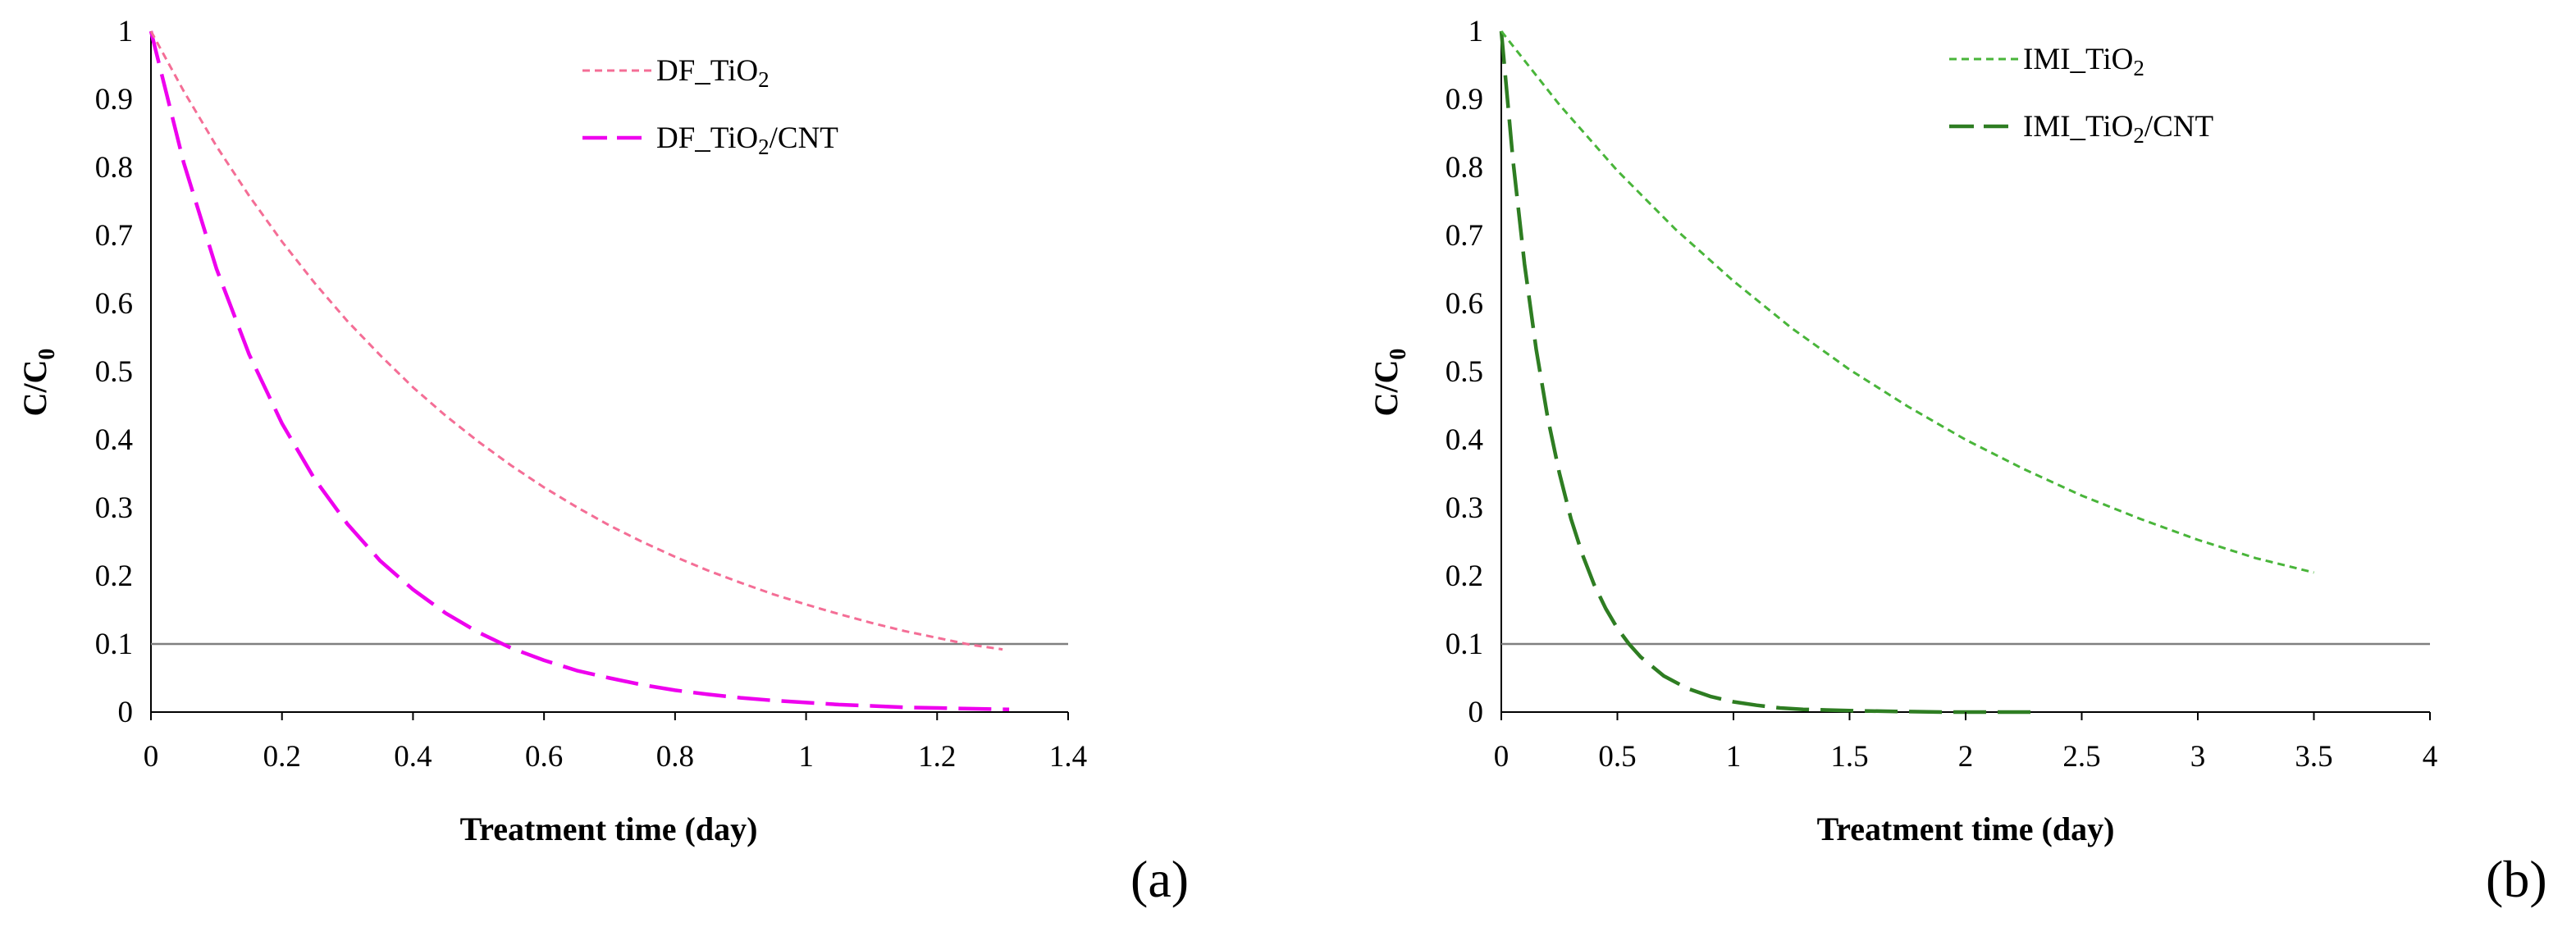 The height and width of the screenshot is (927, 2576). I want to click on panel-b-x-tick-label: 2, so click(1966, 757).